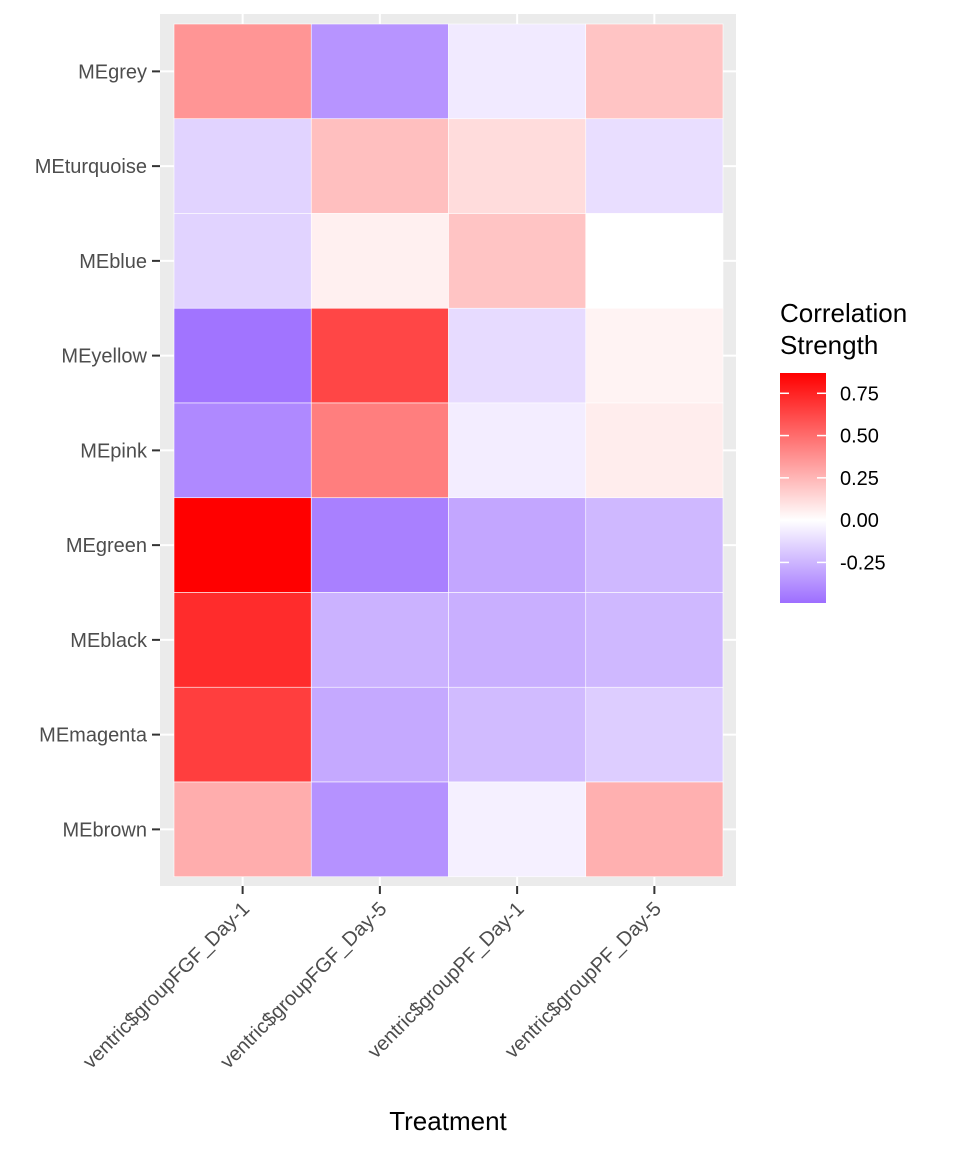 The image size is (960, 1152). What do you see at coordinates (829, 345) in the screenshot?
I see `legend-title-line-2: Strength` at bounding box center [829, 345].